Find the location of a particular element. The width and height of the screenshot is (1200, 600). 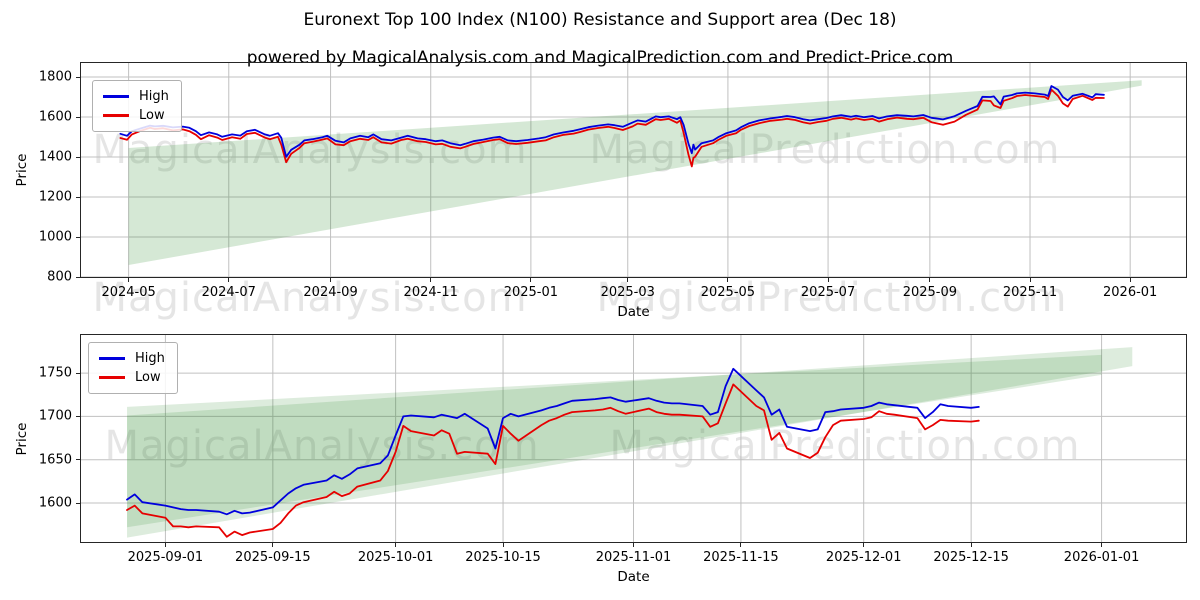

x-tick-label: 2025-05 is located at coordinates (728, 292).